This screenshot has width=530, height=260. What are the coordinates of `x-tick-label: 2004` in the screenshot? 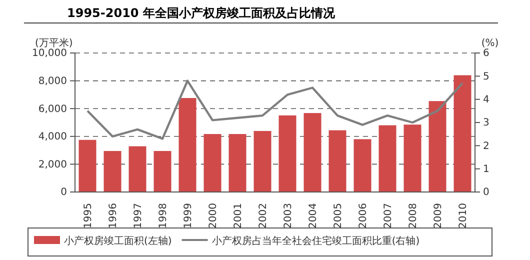 It's located at (313, 215).